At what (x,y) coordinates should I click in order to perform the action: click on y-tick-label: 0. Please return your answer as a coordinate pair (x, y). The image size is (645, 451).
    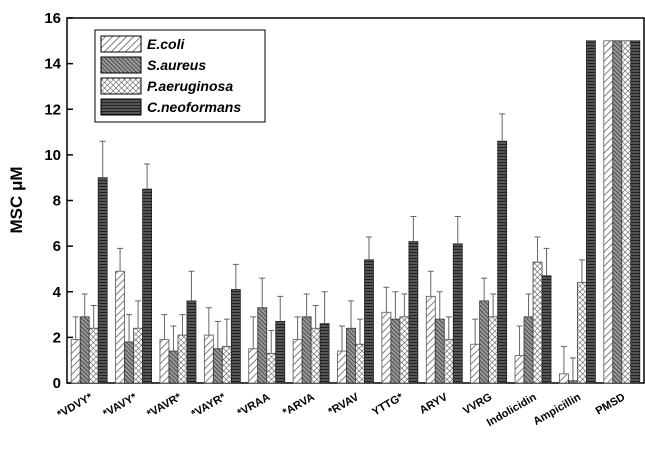
    Looking at the image, I should click on (57, 383).